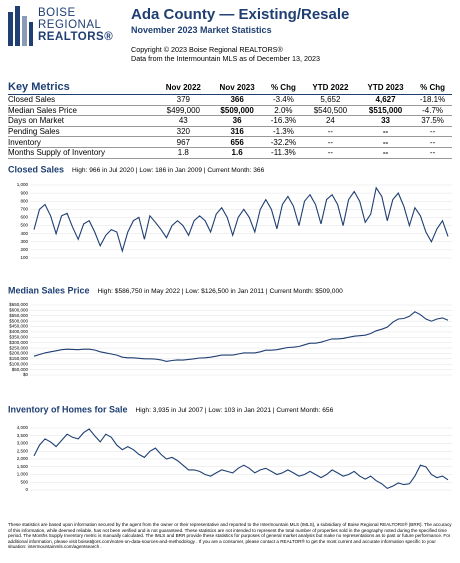  I want to click on cell: 656, so click(237, 142).